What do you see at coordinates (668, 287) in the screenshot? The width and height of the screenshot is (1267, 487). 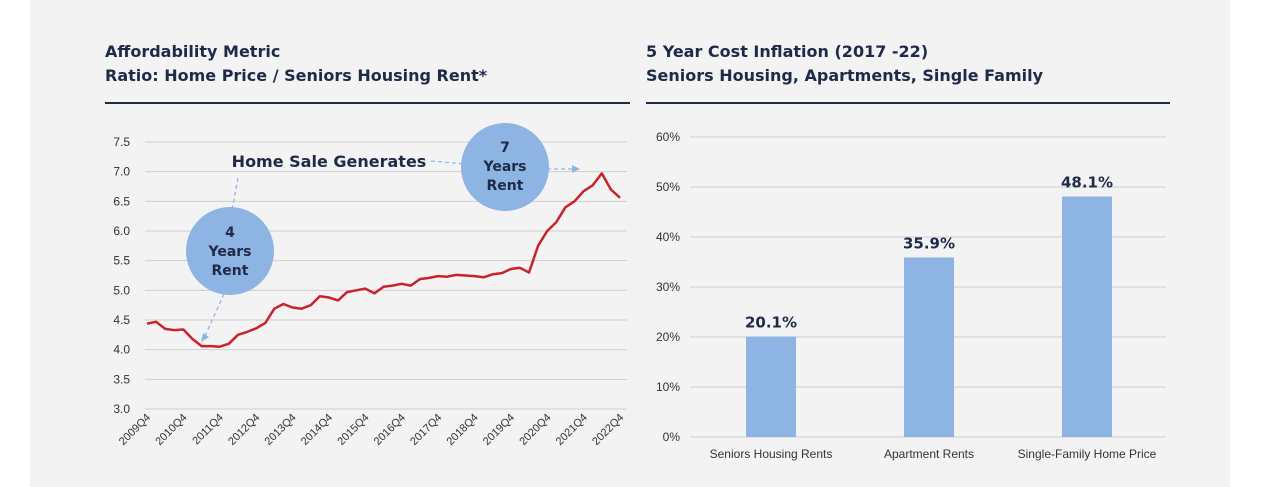 I see `right-y-tick-label: 30%` at bounding box center [668, 287].